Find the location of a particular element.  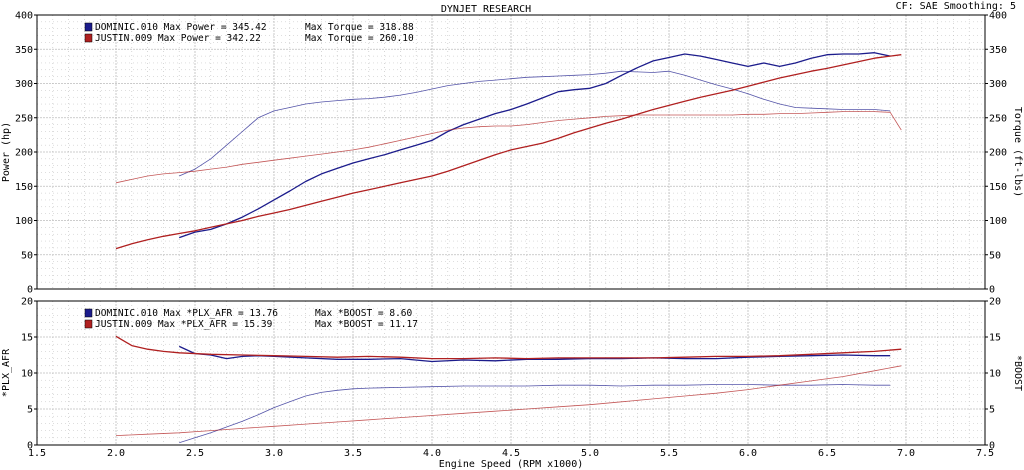

y-tick-label: 10 is located at coordinates (27, 374).